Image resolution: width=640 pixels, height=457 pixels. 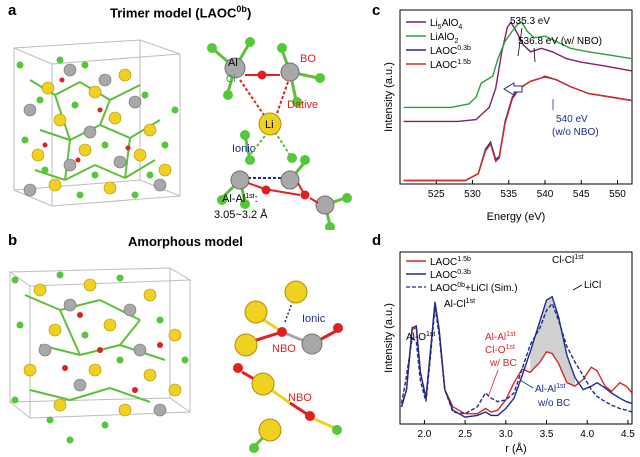 What do you see at coordinates (12, 10) in the screenshot?
I see `panel-label-a: a` at bounding box center [12, 10].